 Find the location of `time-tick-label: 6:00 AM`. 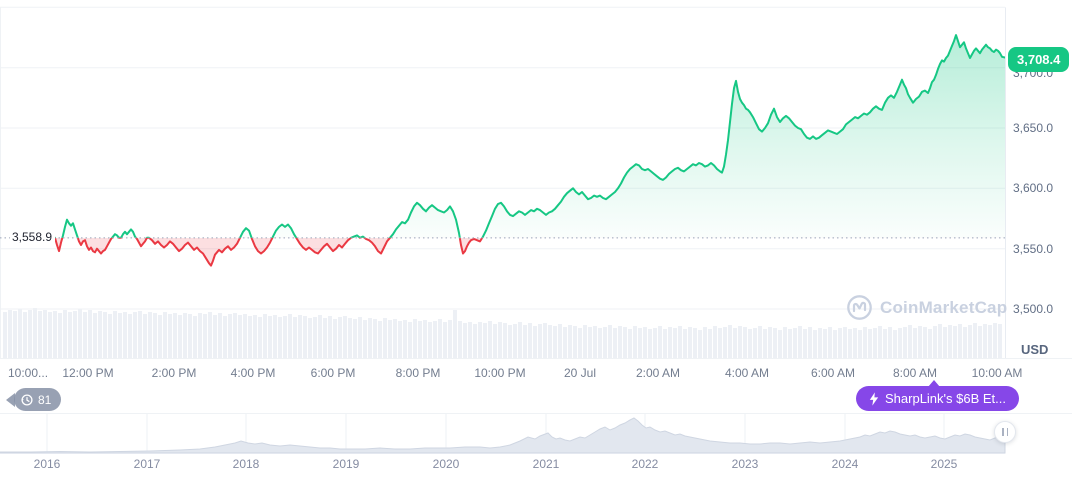

time-tick-label: 6:00 AM is located at coordinates (833, 373).